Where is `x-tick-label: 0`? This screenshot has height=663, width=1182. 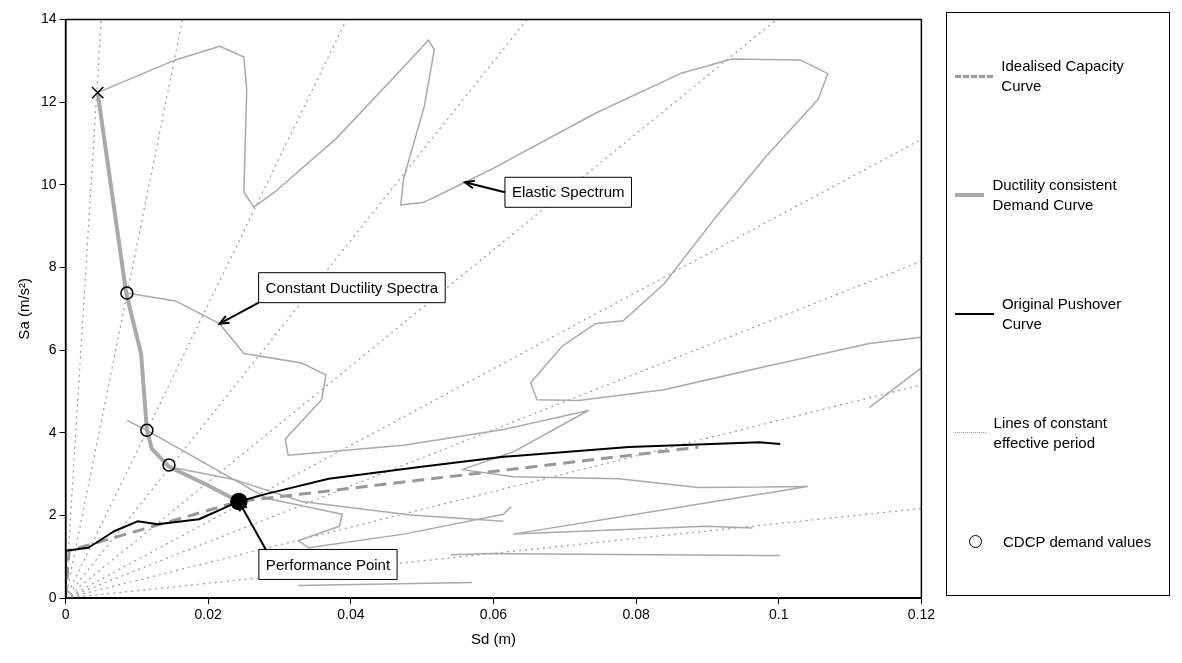
x-tick-label: 0 is located at coordinates (65, 614).